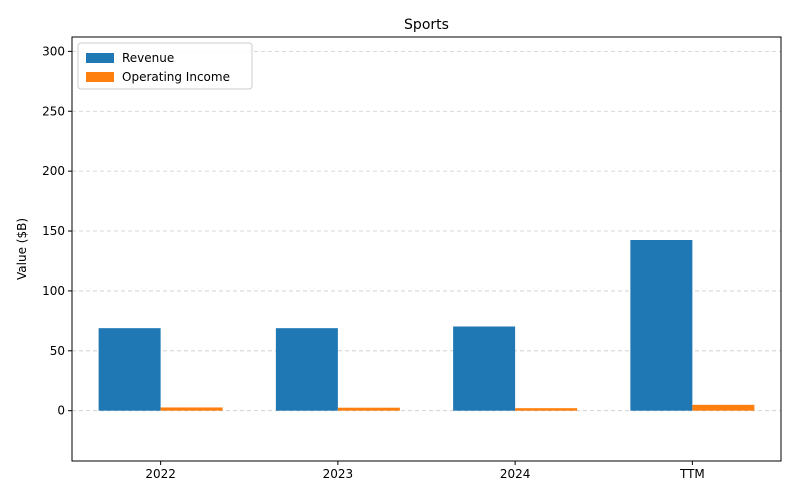  I want to click on y-tick-label: 0, so click(61, 411).